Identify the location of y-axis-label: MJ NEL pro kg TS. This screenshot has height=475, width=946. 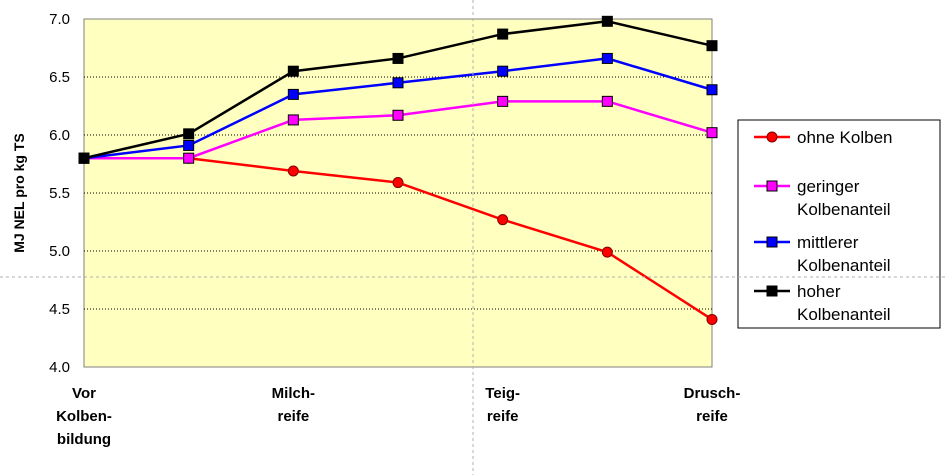
(19, 193).